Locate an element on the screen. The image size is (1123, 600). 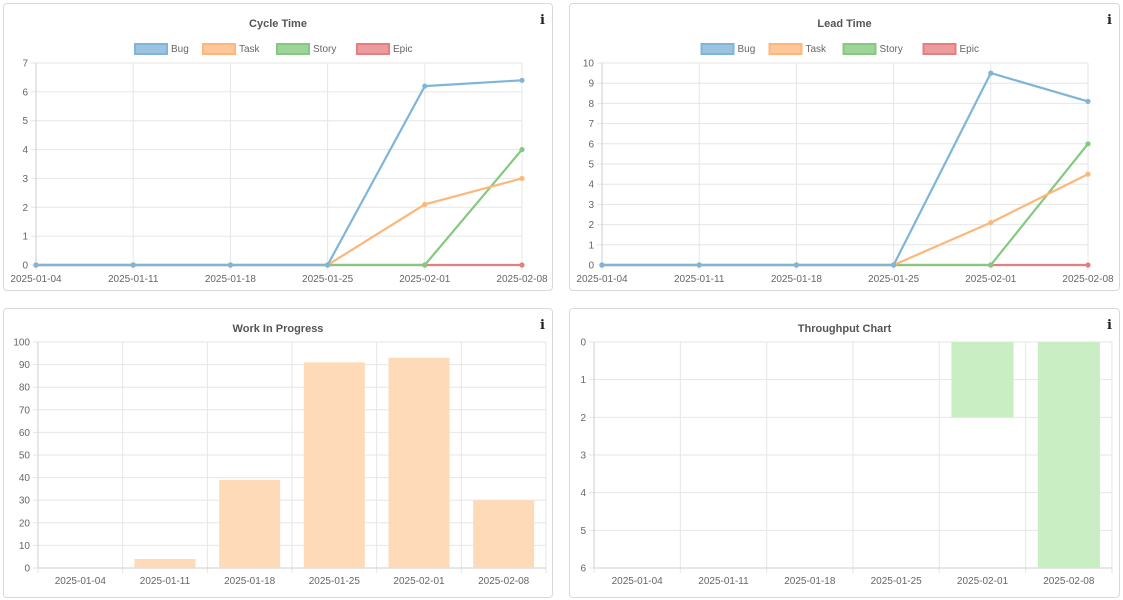
legend-label-task: Task is located at coordinates (817, 49).